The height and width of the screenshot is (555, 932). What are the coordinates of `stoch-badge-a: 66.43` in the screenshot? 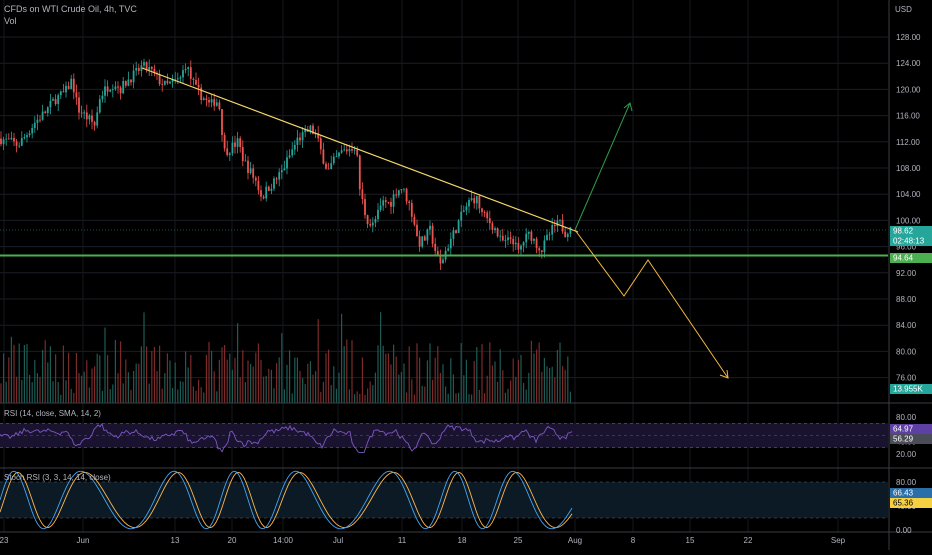 It's located at (903, 493).